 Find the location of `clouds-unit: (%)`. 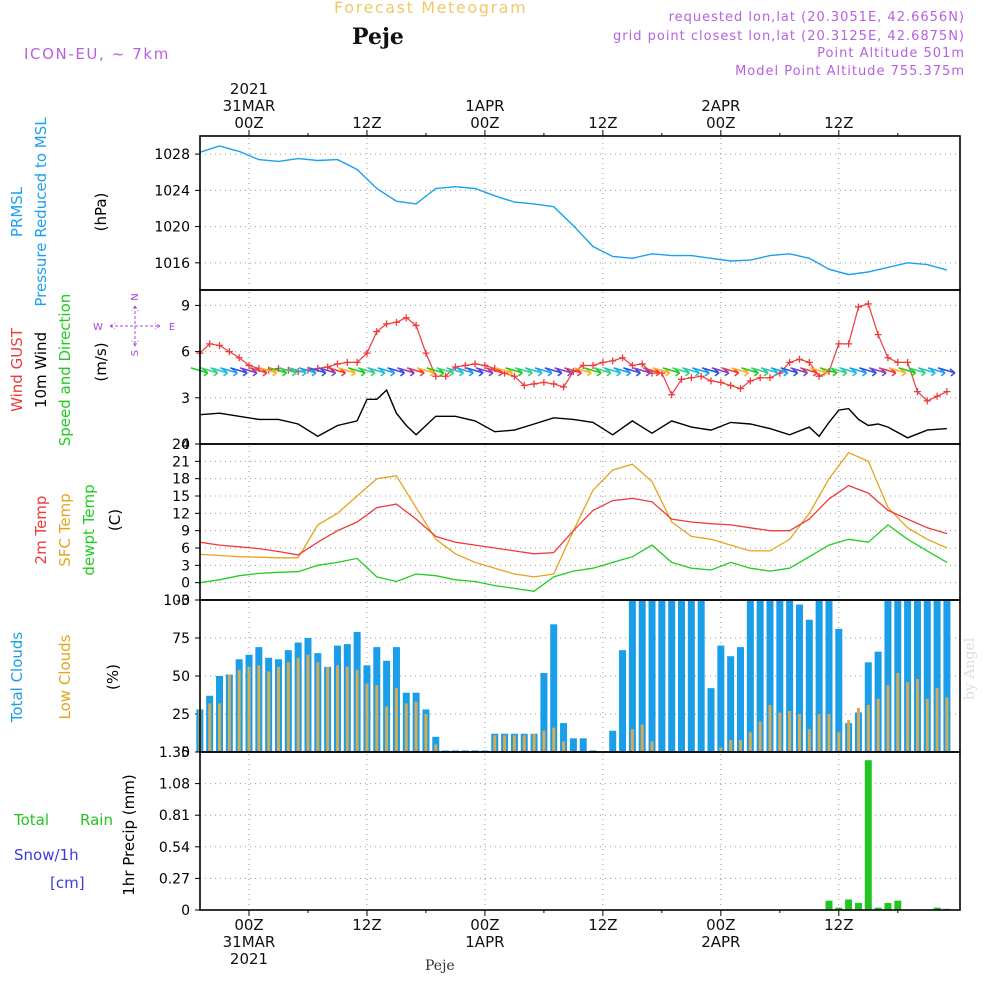

clouds-unit: (%) is located at coordinates (113, 677).